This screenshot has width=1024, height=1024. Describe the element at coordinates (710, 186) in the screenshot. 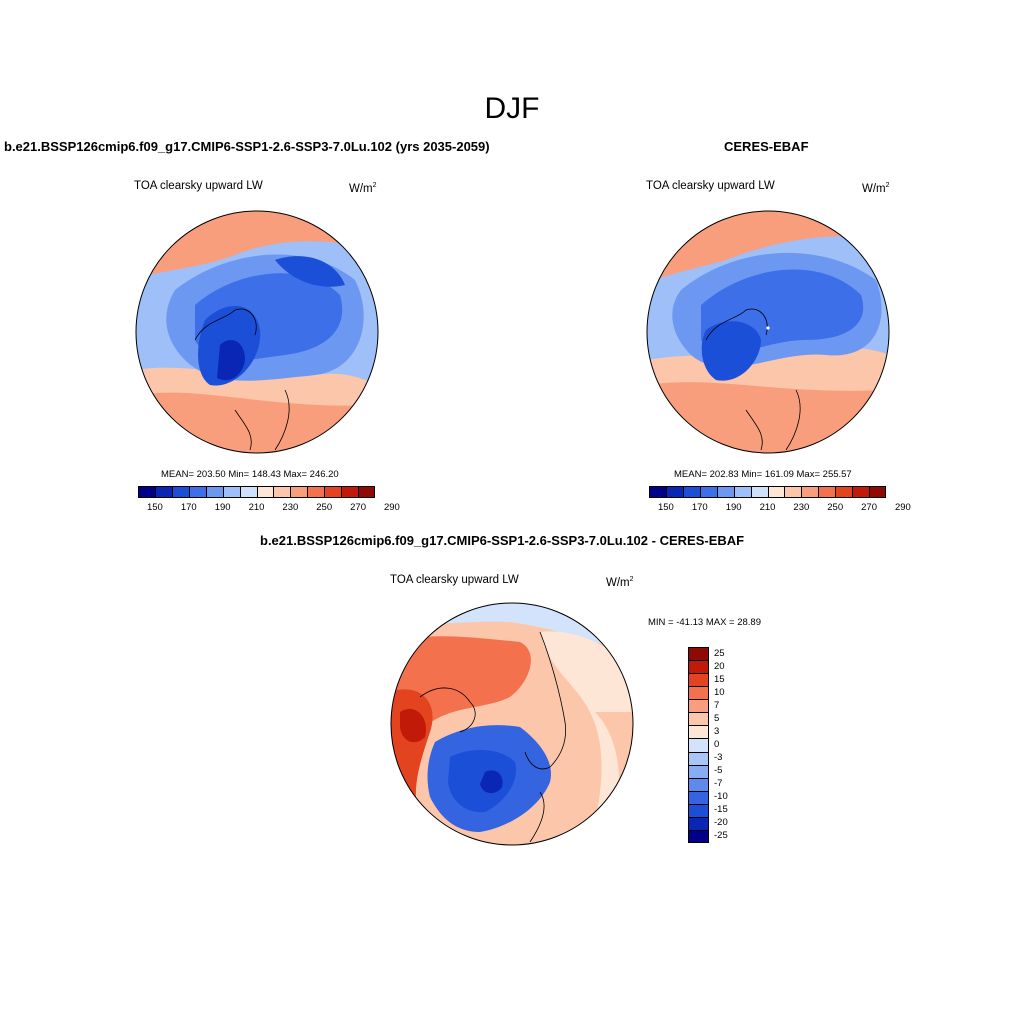

I see `obs-variable-label: TOA clearsky upward LW` at that location.